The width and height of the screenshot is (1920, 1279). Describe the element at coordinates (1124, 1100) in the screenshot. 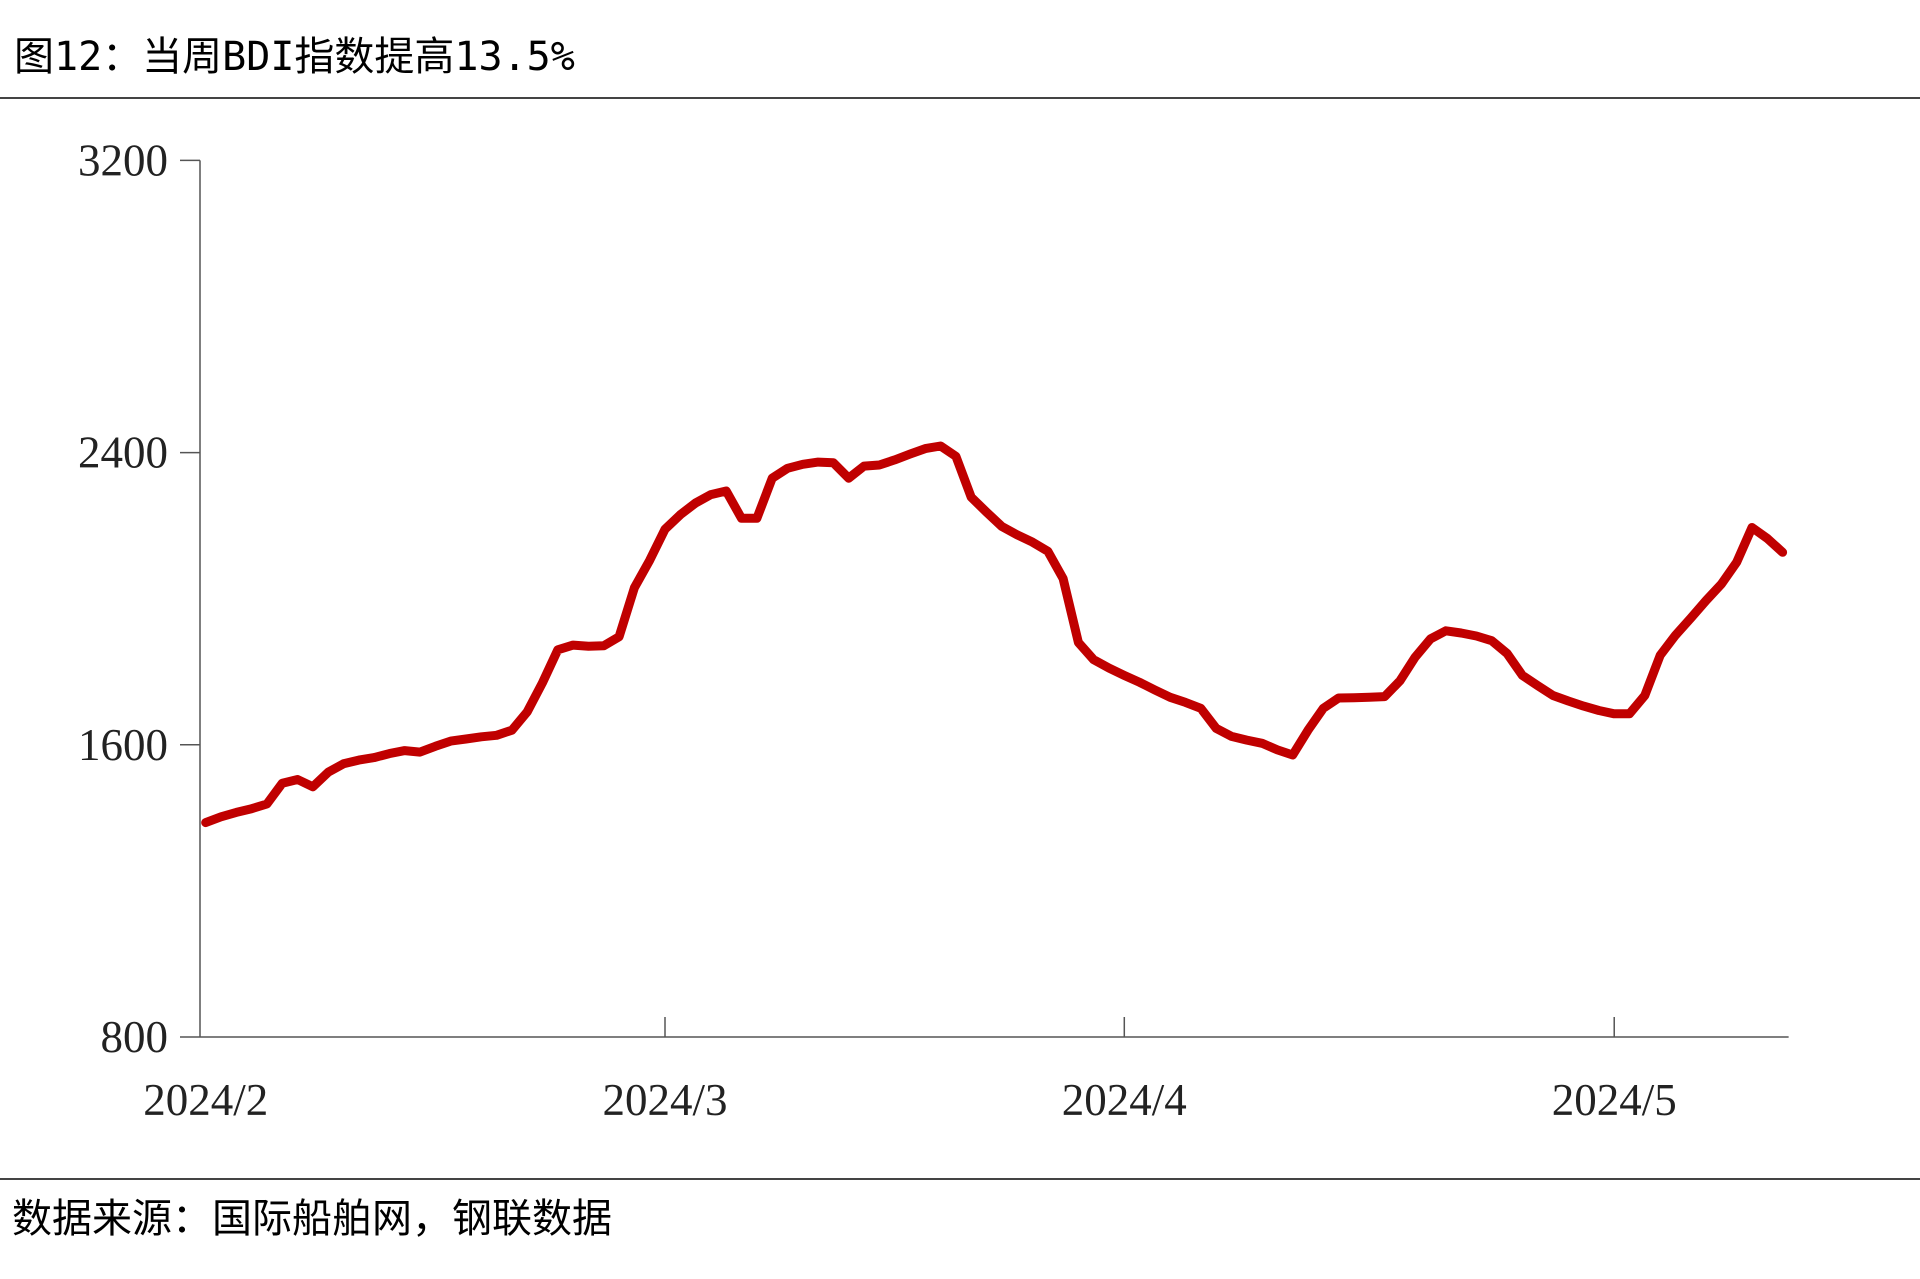

I see `x-tick-label: 2024/4` at that location.